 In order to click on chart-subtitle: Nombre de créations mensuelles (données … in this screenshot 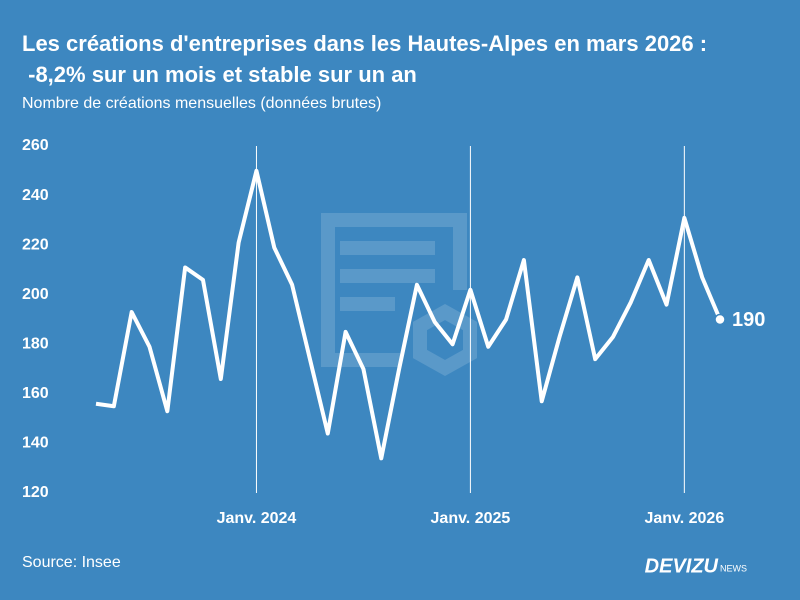, I will do `click(201, 103)`.